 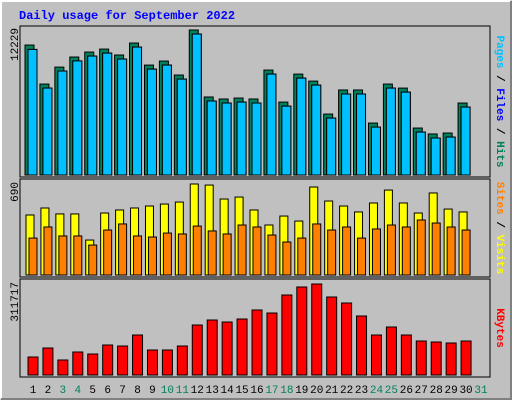 I want to click on x-tick-label: 5, so click(x=92, y=391).